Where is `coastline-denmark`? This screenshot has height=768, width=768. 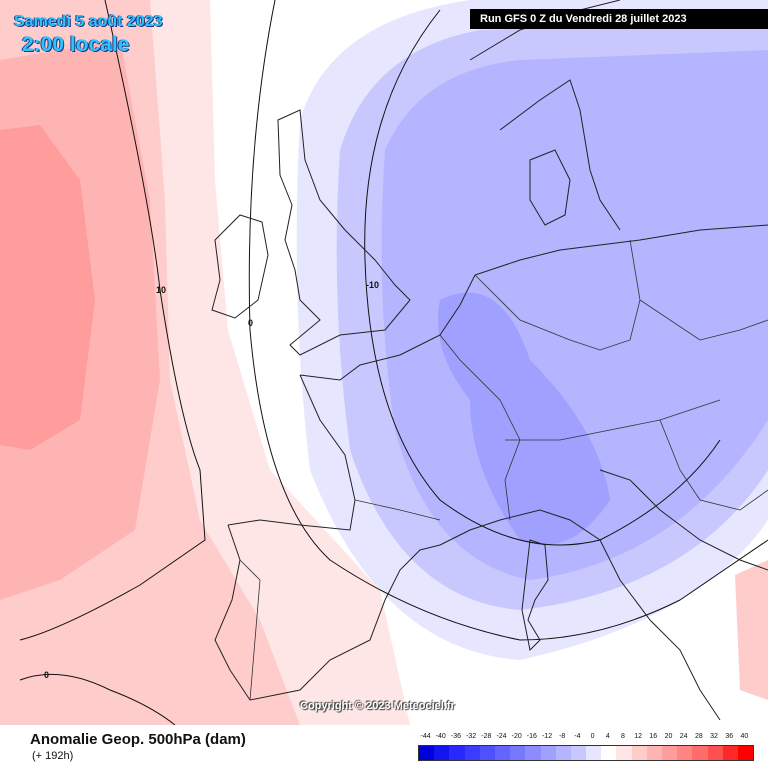 coastline-denmark is located at coordinates (550, 187).